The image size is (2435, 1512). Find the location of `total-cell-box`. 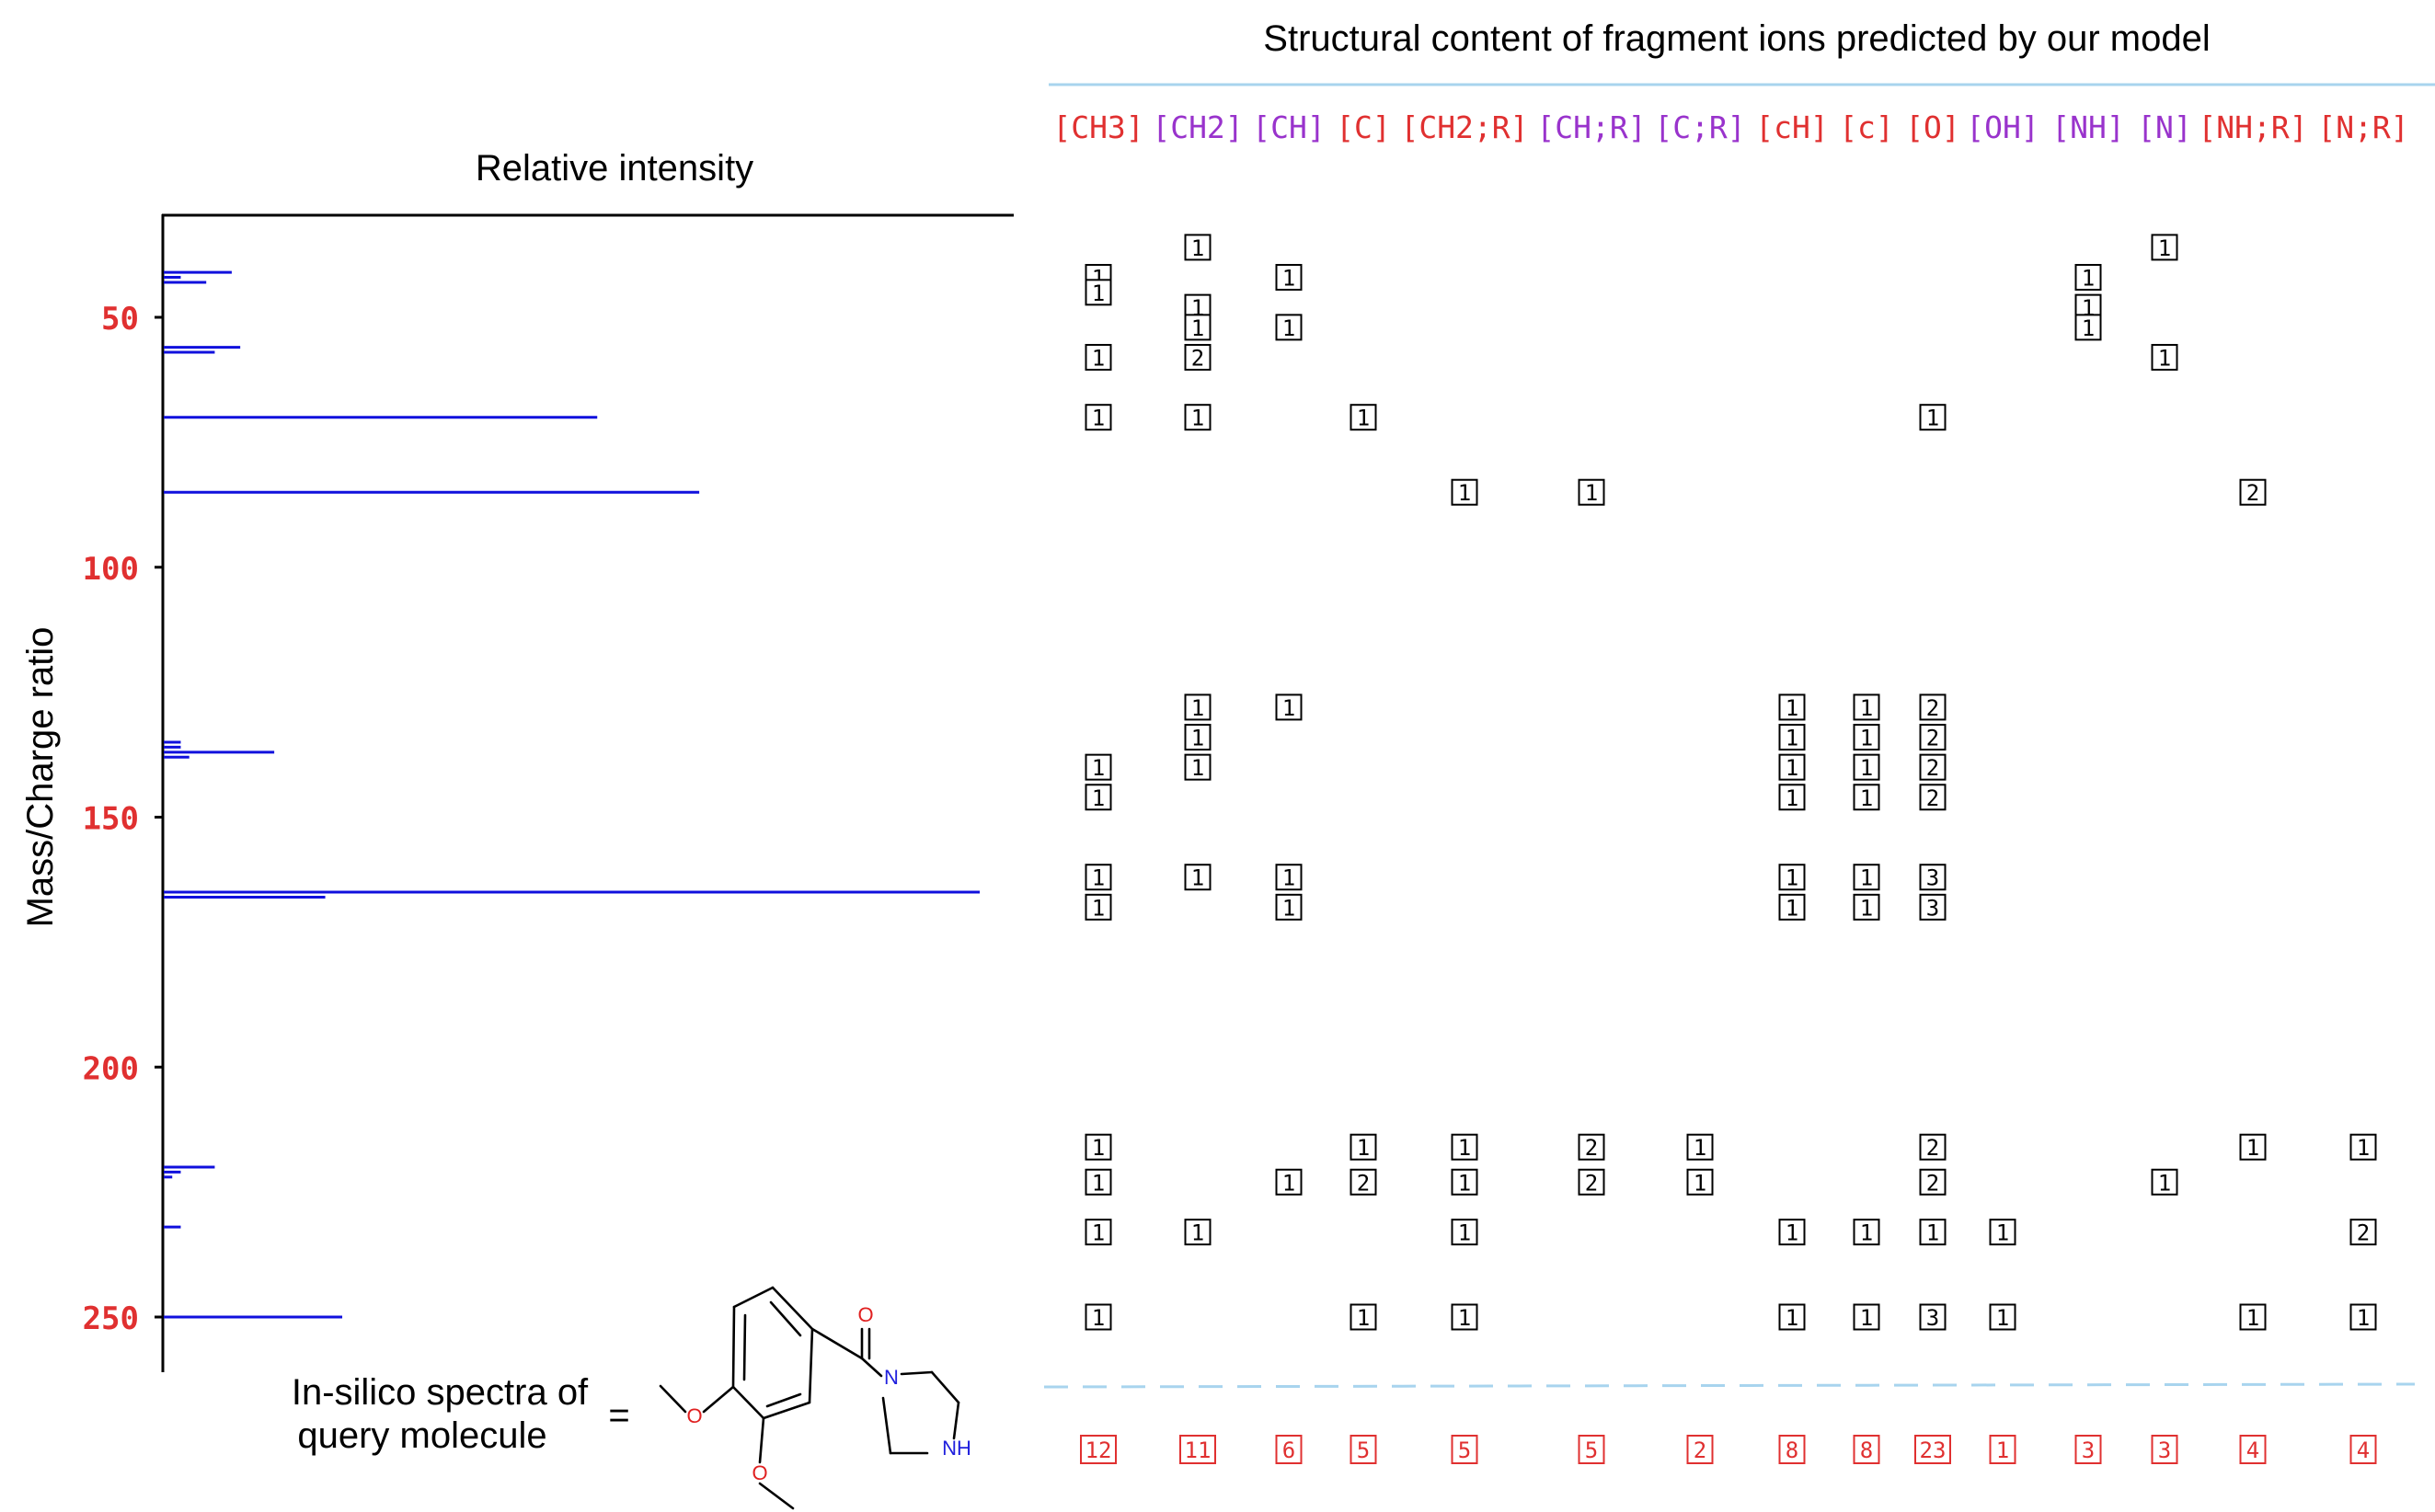

total-cell-box is located at coordinates (2002, 1449).